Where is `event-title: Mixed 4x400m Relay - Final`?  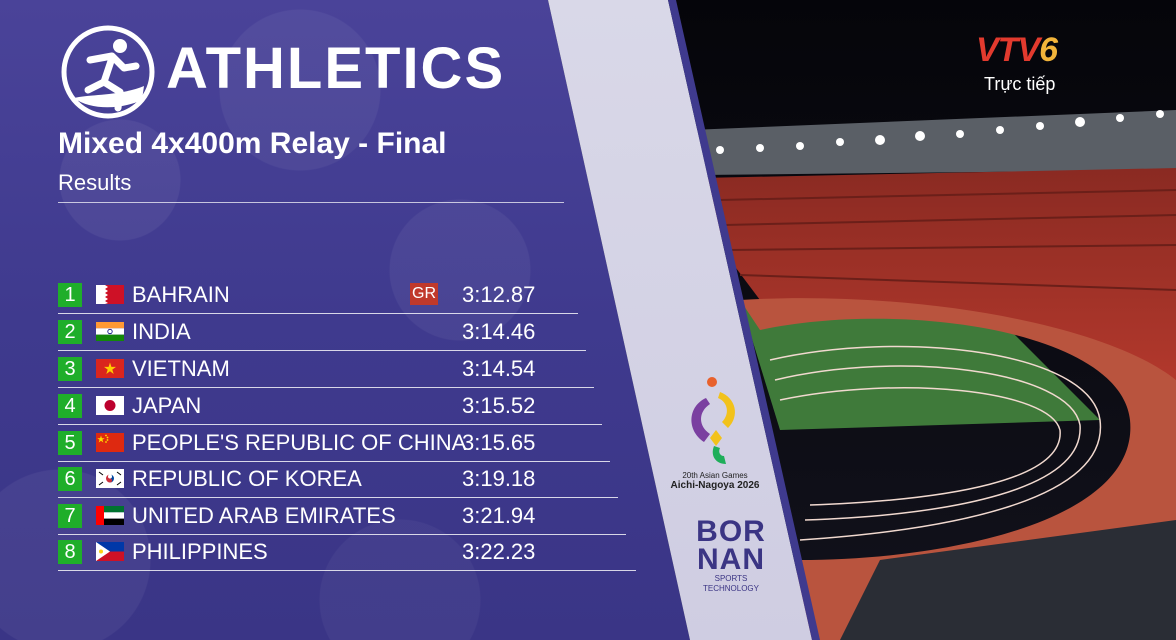 event-title: Mixed 4x400m Relay - Final is located at coordinates (252, 143).